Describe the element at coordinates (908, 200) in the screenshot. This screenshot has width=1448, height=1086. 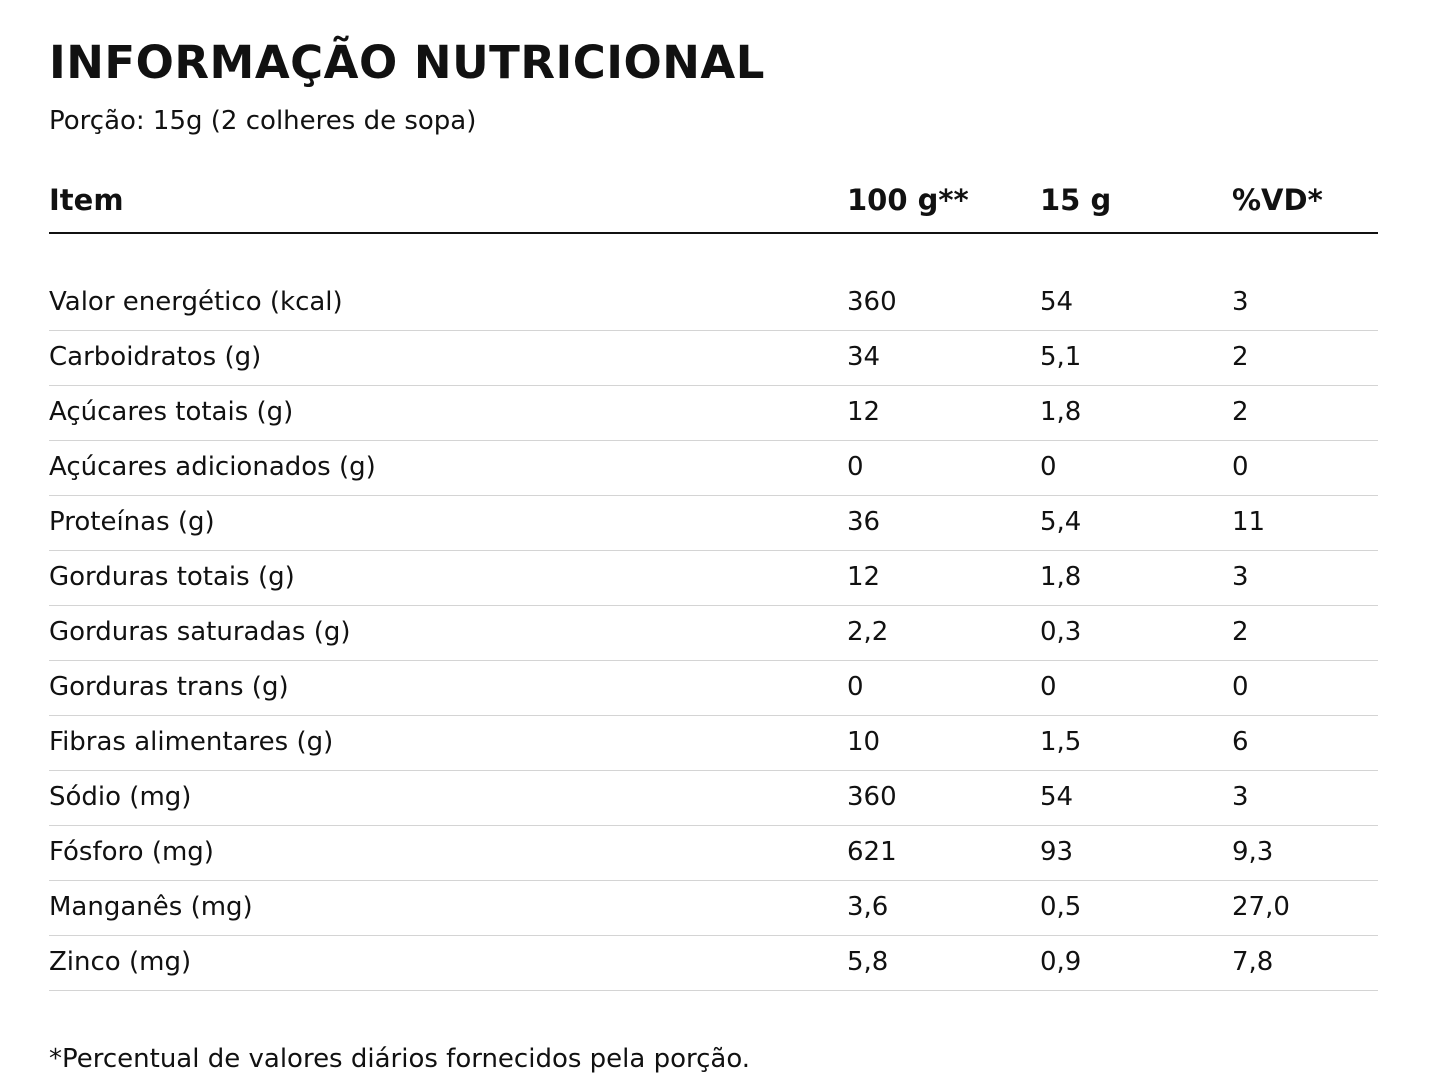
I see `column-header-100g: 100 g**` at that location.